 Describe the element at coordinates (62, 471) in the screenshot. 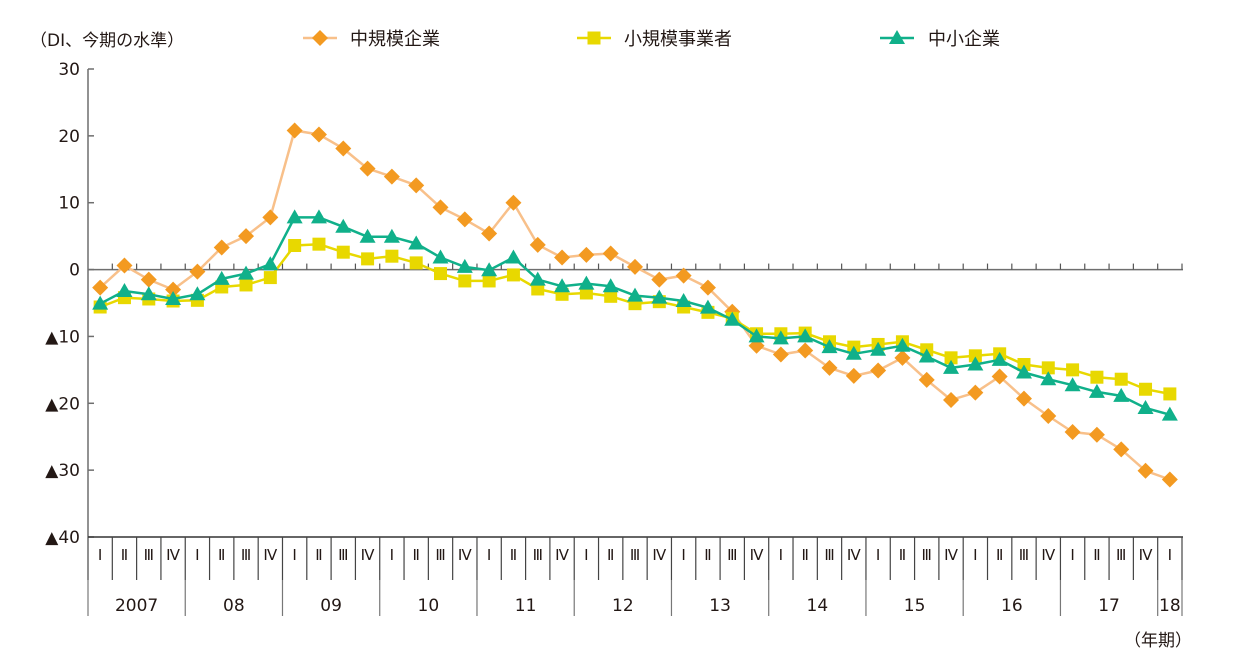

I see `y-tick-label: ▲30` at that location.